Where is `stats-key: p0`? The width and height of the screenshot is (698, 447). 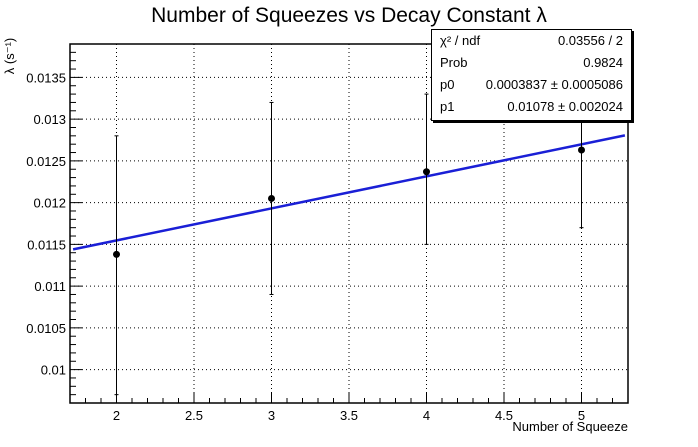
stats-key: p0 is located at coordinates (447, 84).